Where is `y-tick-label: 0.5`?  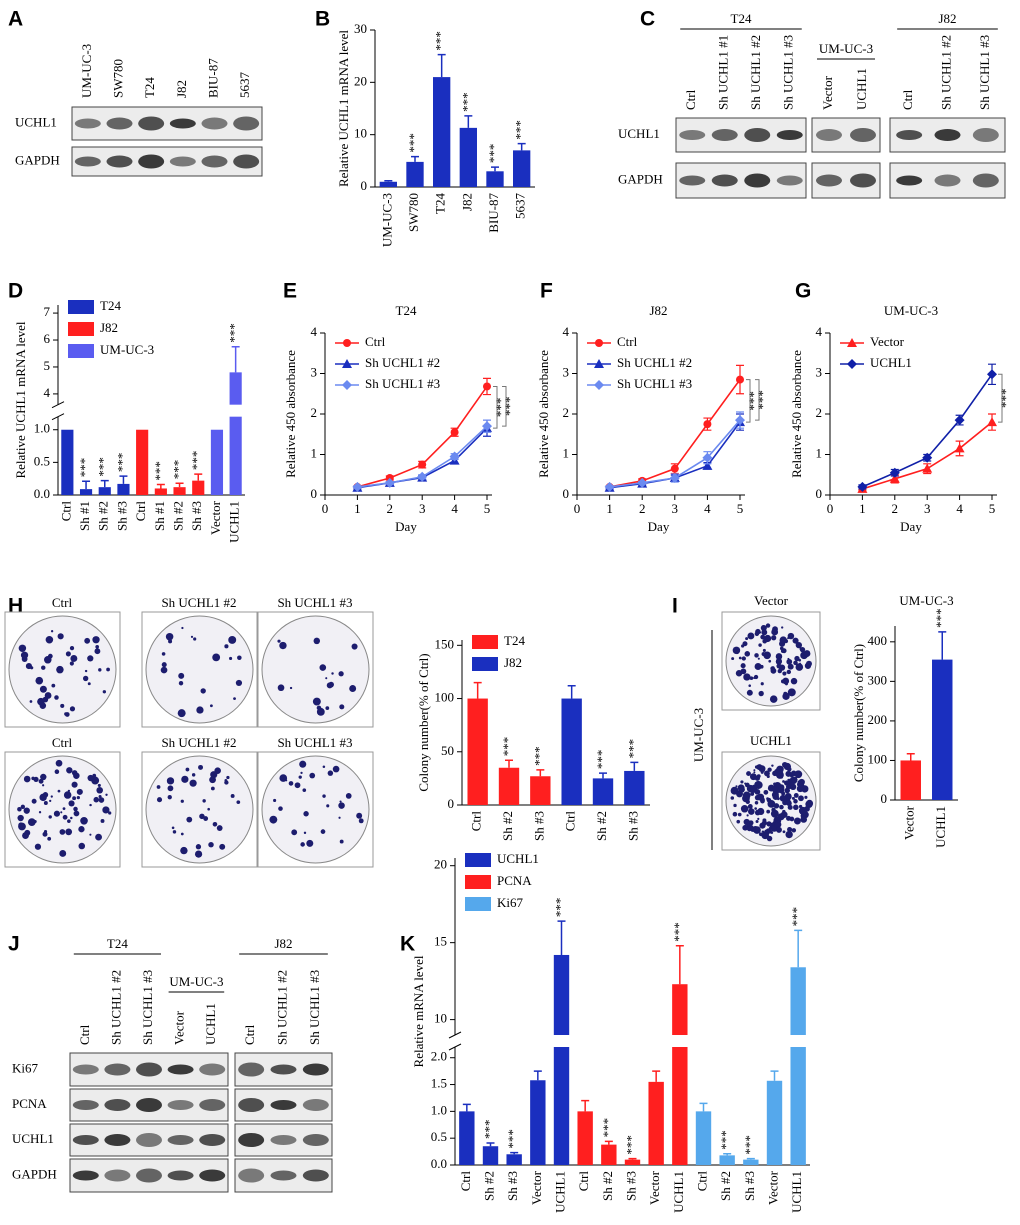 y-tick-label: 0.5 is located at coordinates (439, 1136).